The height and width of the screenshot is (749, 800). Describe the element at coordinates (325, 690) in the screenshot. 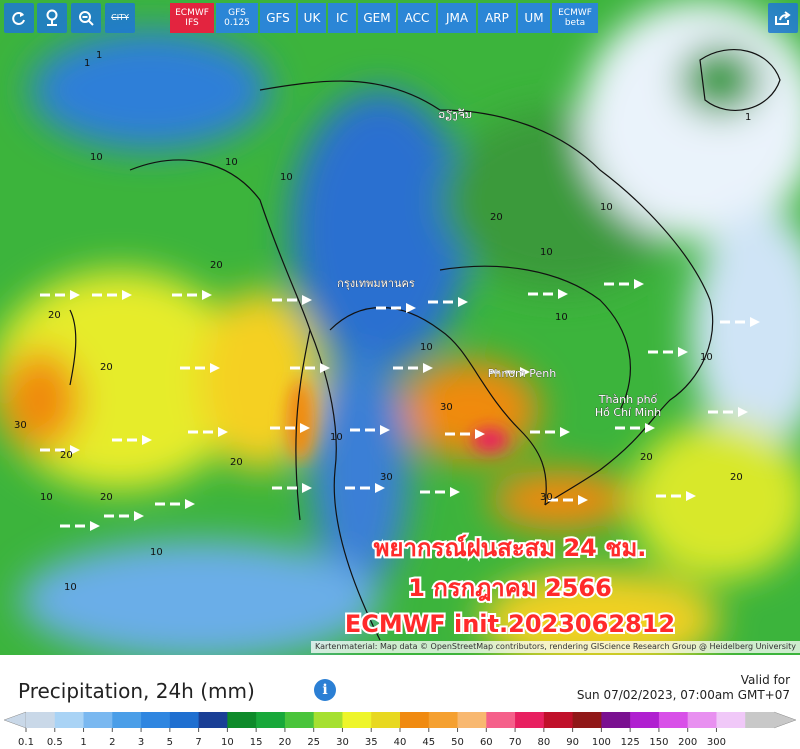

I see `info-button: i` at that location.